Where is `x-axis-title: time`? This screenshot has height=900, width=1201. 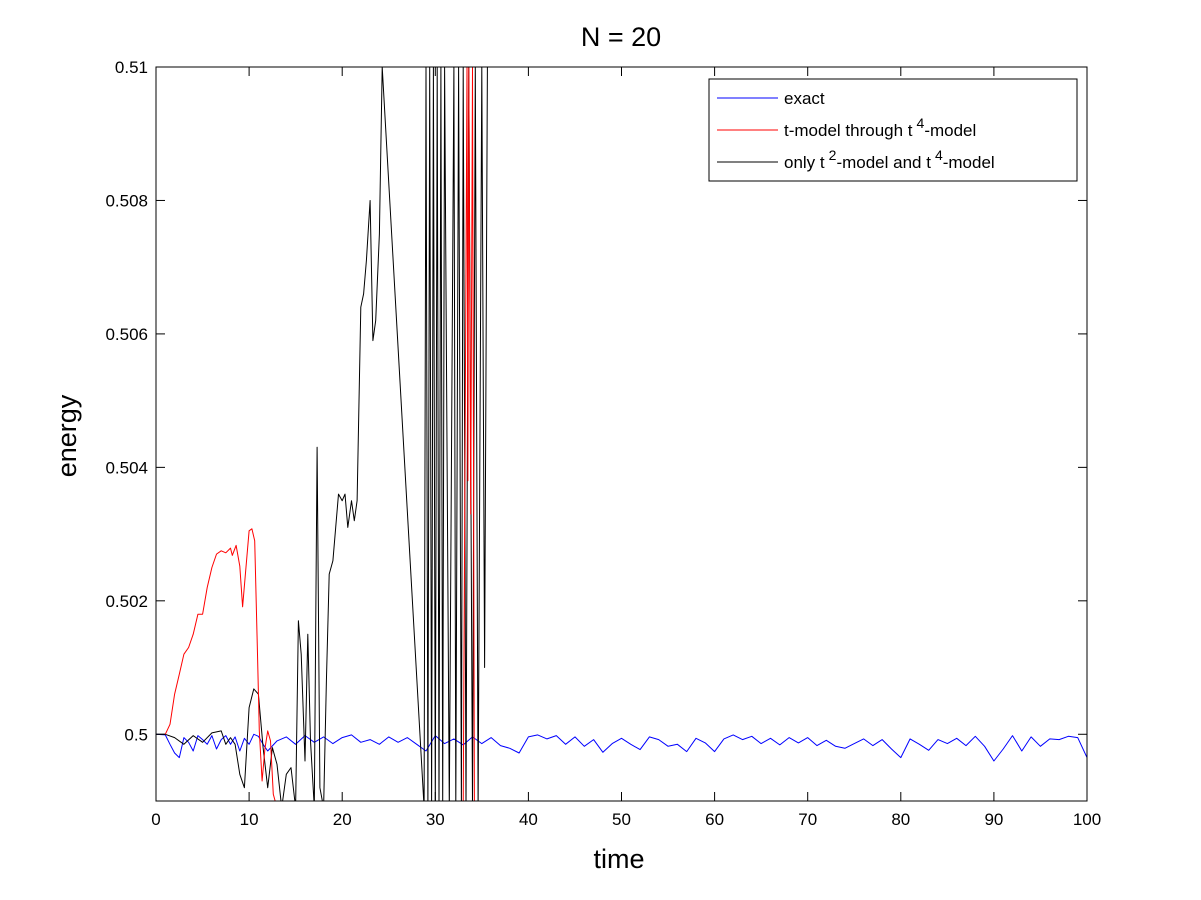
x-axis-title: time is located at coordinates (618, 859).